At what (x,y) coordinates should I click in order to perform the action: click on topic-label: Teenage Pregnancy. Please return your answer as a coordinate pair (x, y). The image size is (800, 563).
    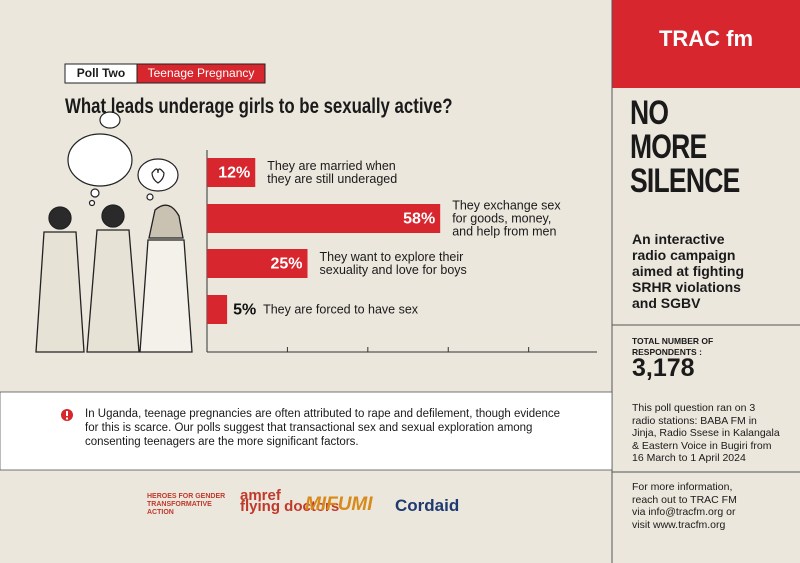
    Looking at the image, I should click on (201, 73).